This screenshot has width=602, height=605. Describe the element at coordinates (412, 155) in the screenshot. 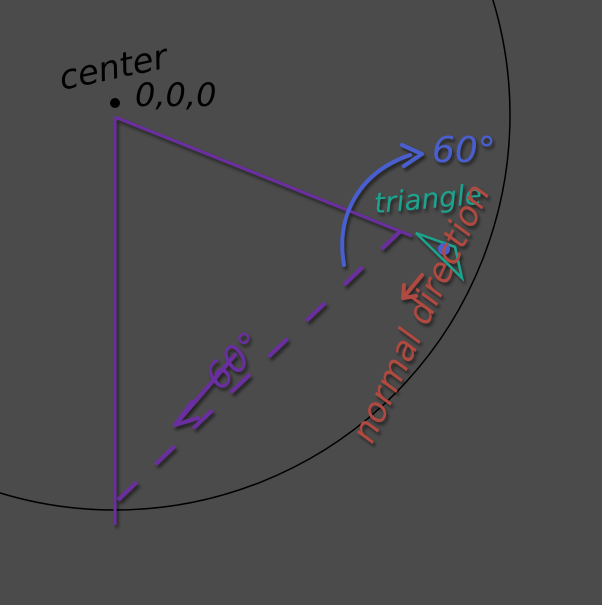

I see `rotation-arrowhead-icon` at that location.